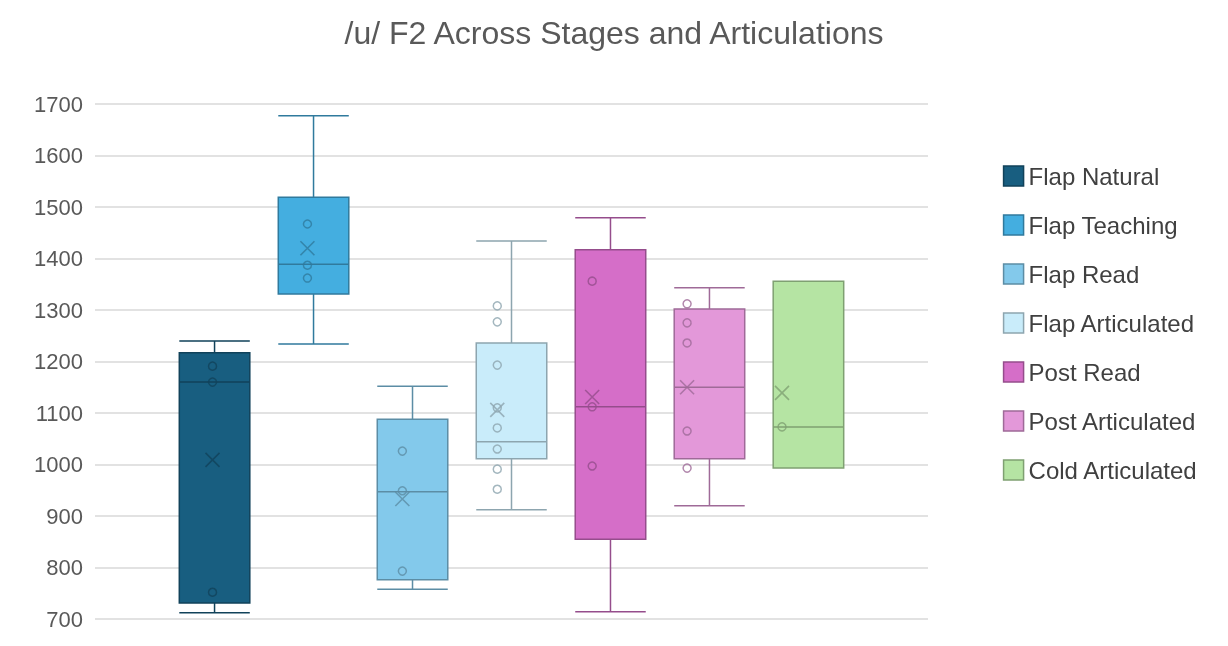 This screenshot has width=1228, height=646. Describe the element at coordinates (58, 361) in the screenshot. I see `y-tick-label: 1200` at that location.